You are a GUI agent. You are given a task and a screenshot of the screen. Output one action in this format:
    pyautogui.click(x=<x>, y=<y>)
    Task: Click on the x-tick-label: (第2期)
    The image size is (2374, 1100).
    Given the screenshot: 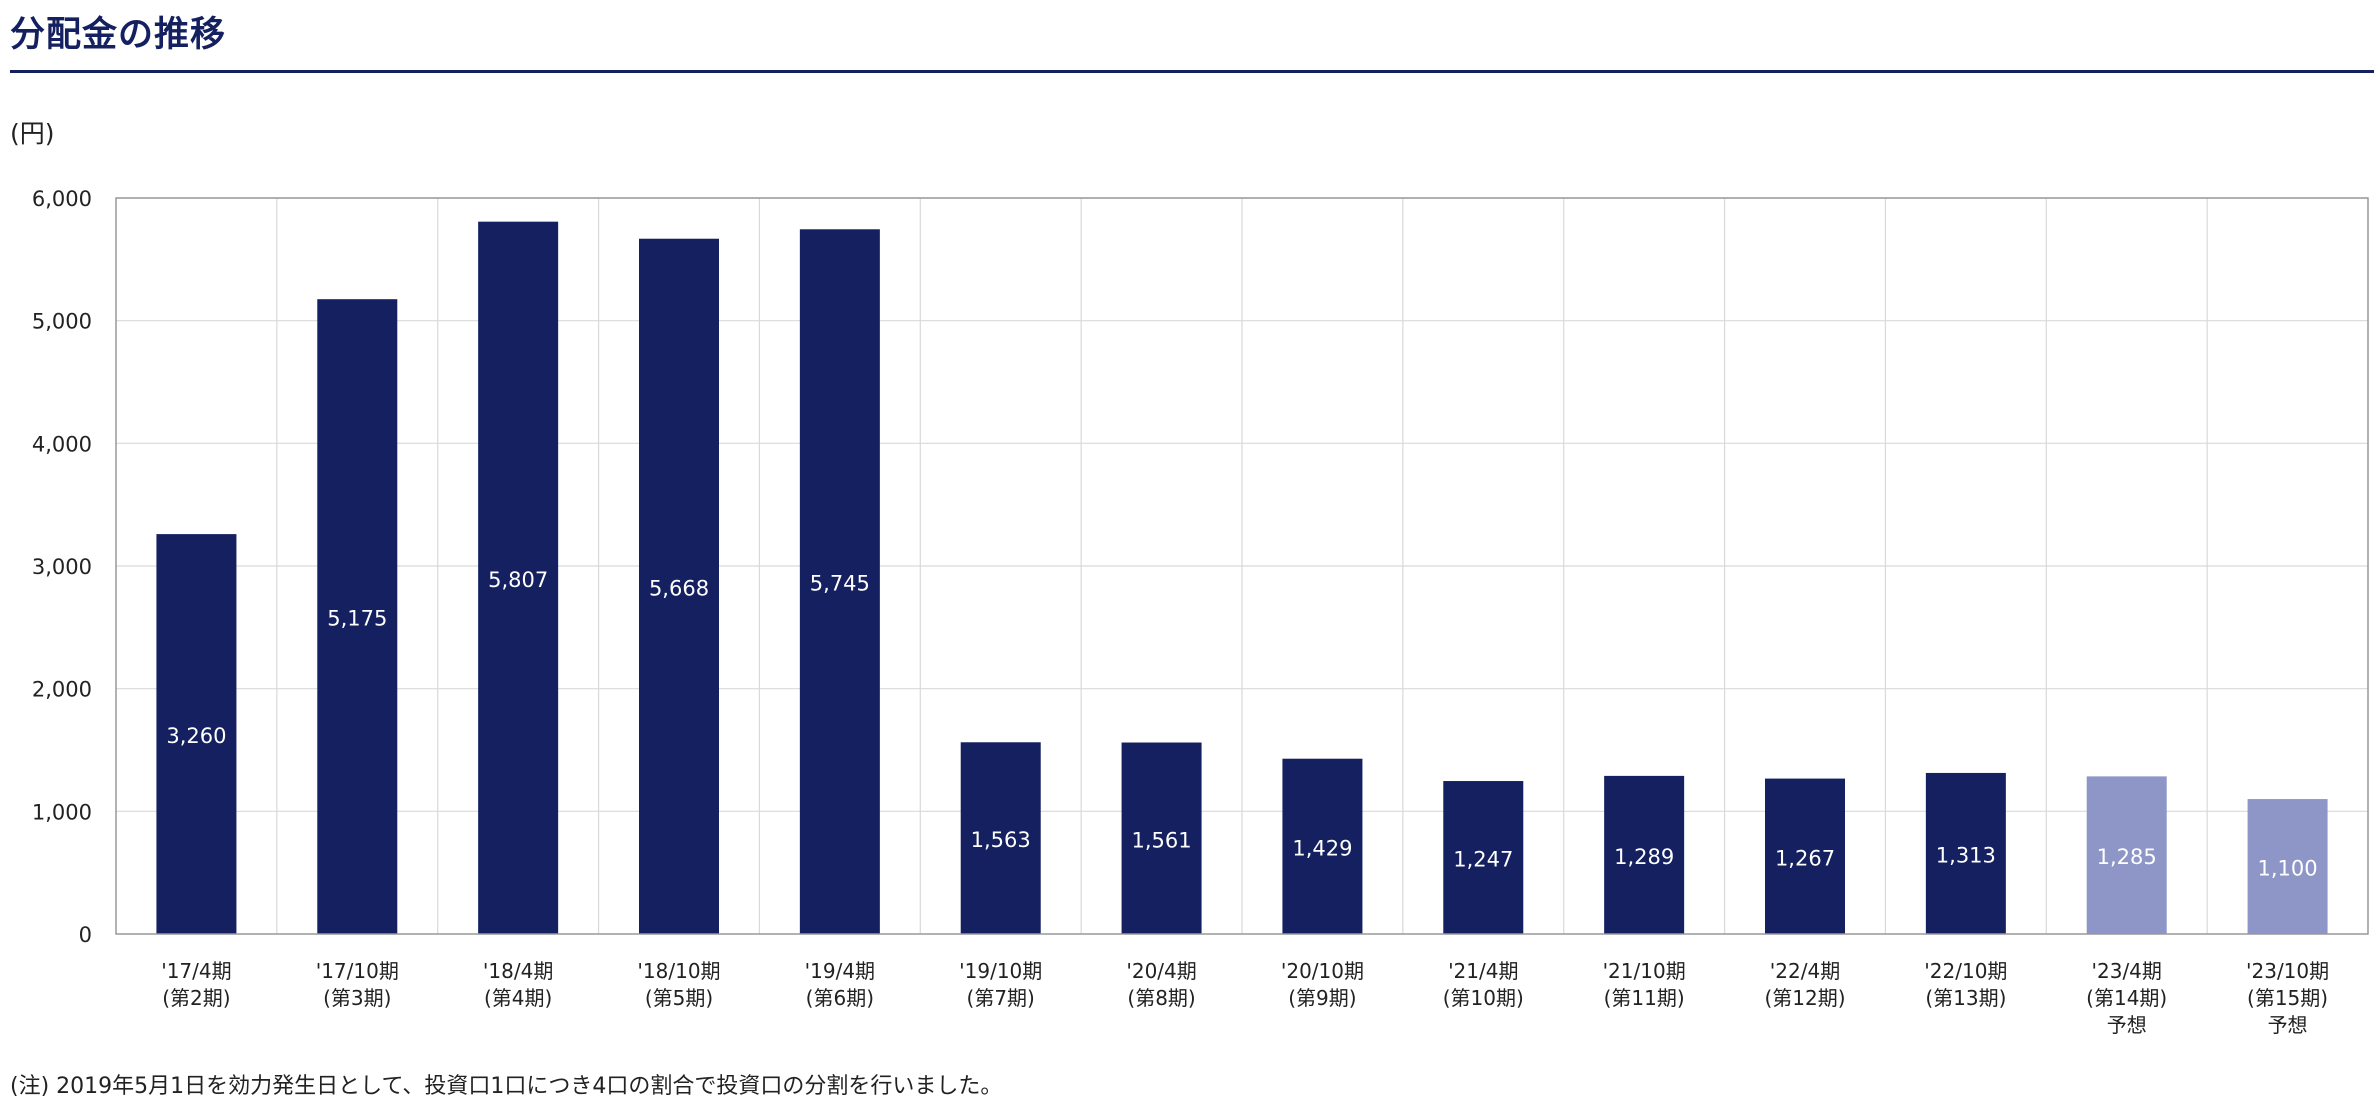 What is the action you would take?
    pyautogui.click(x=196, y=998)
    